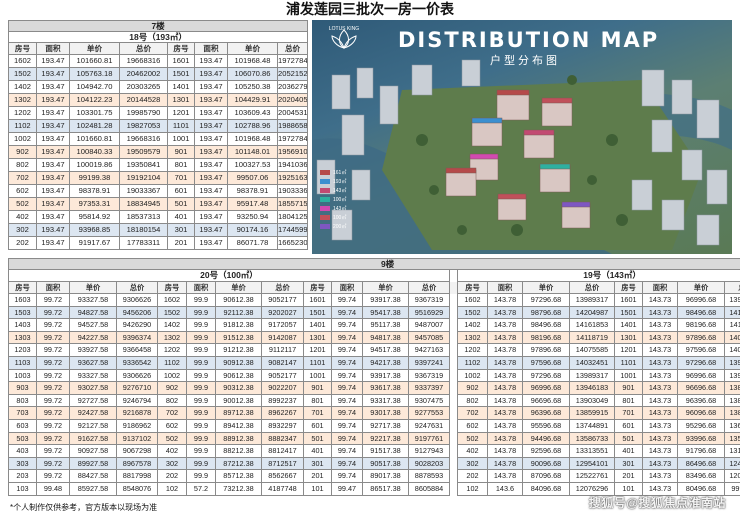 The image size is (740, 516). Describe the element at coordinates (628, 300) in the screenshot. I see `table-cell: 1601` at that location.